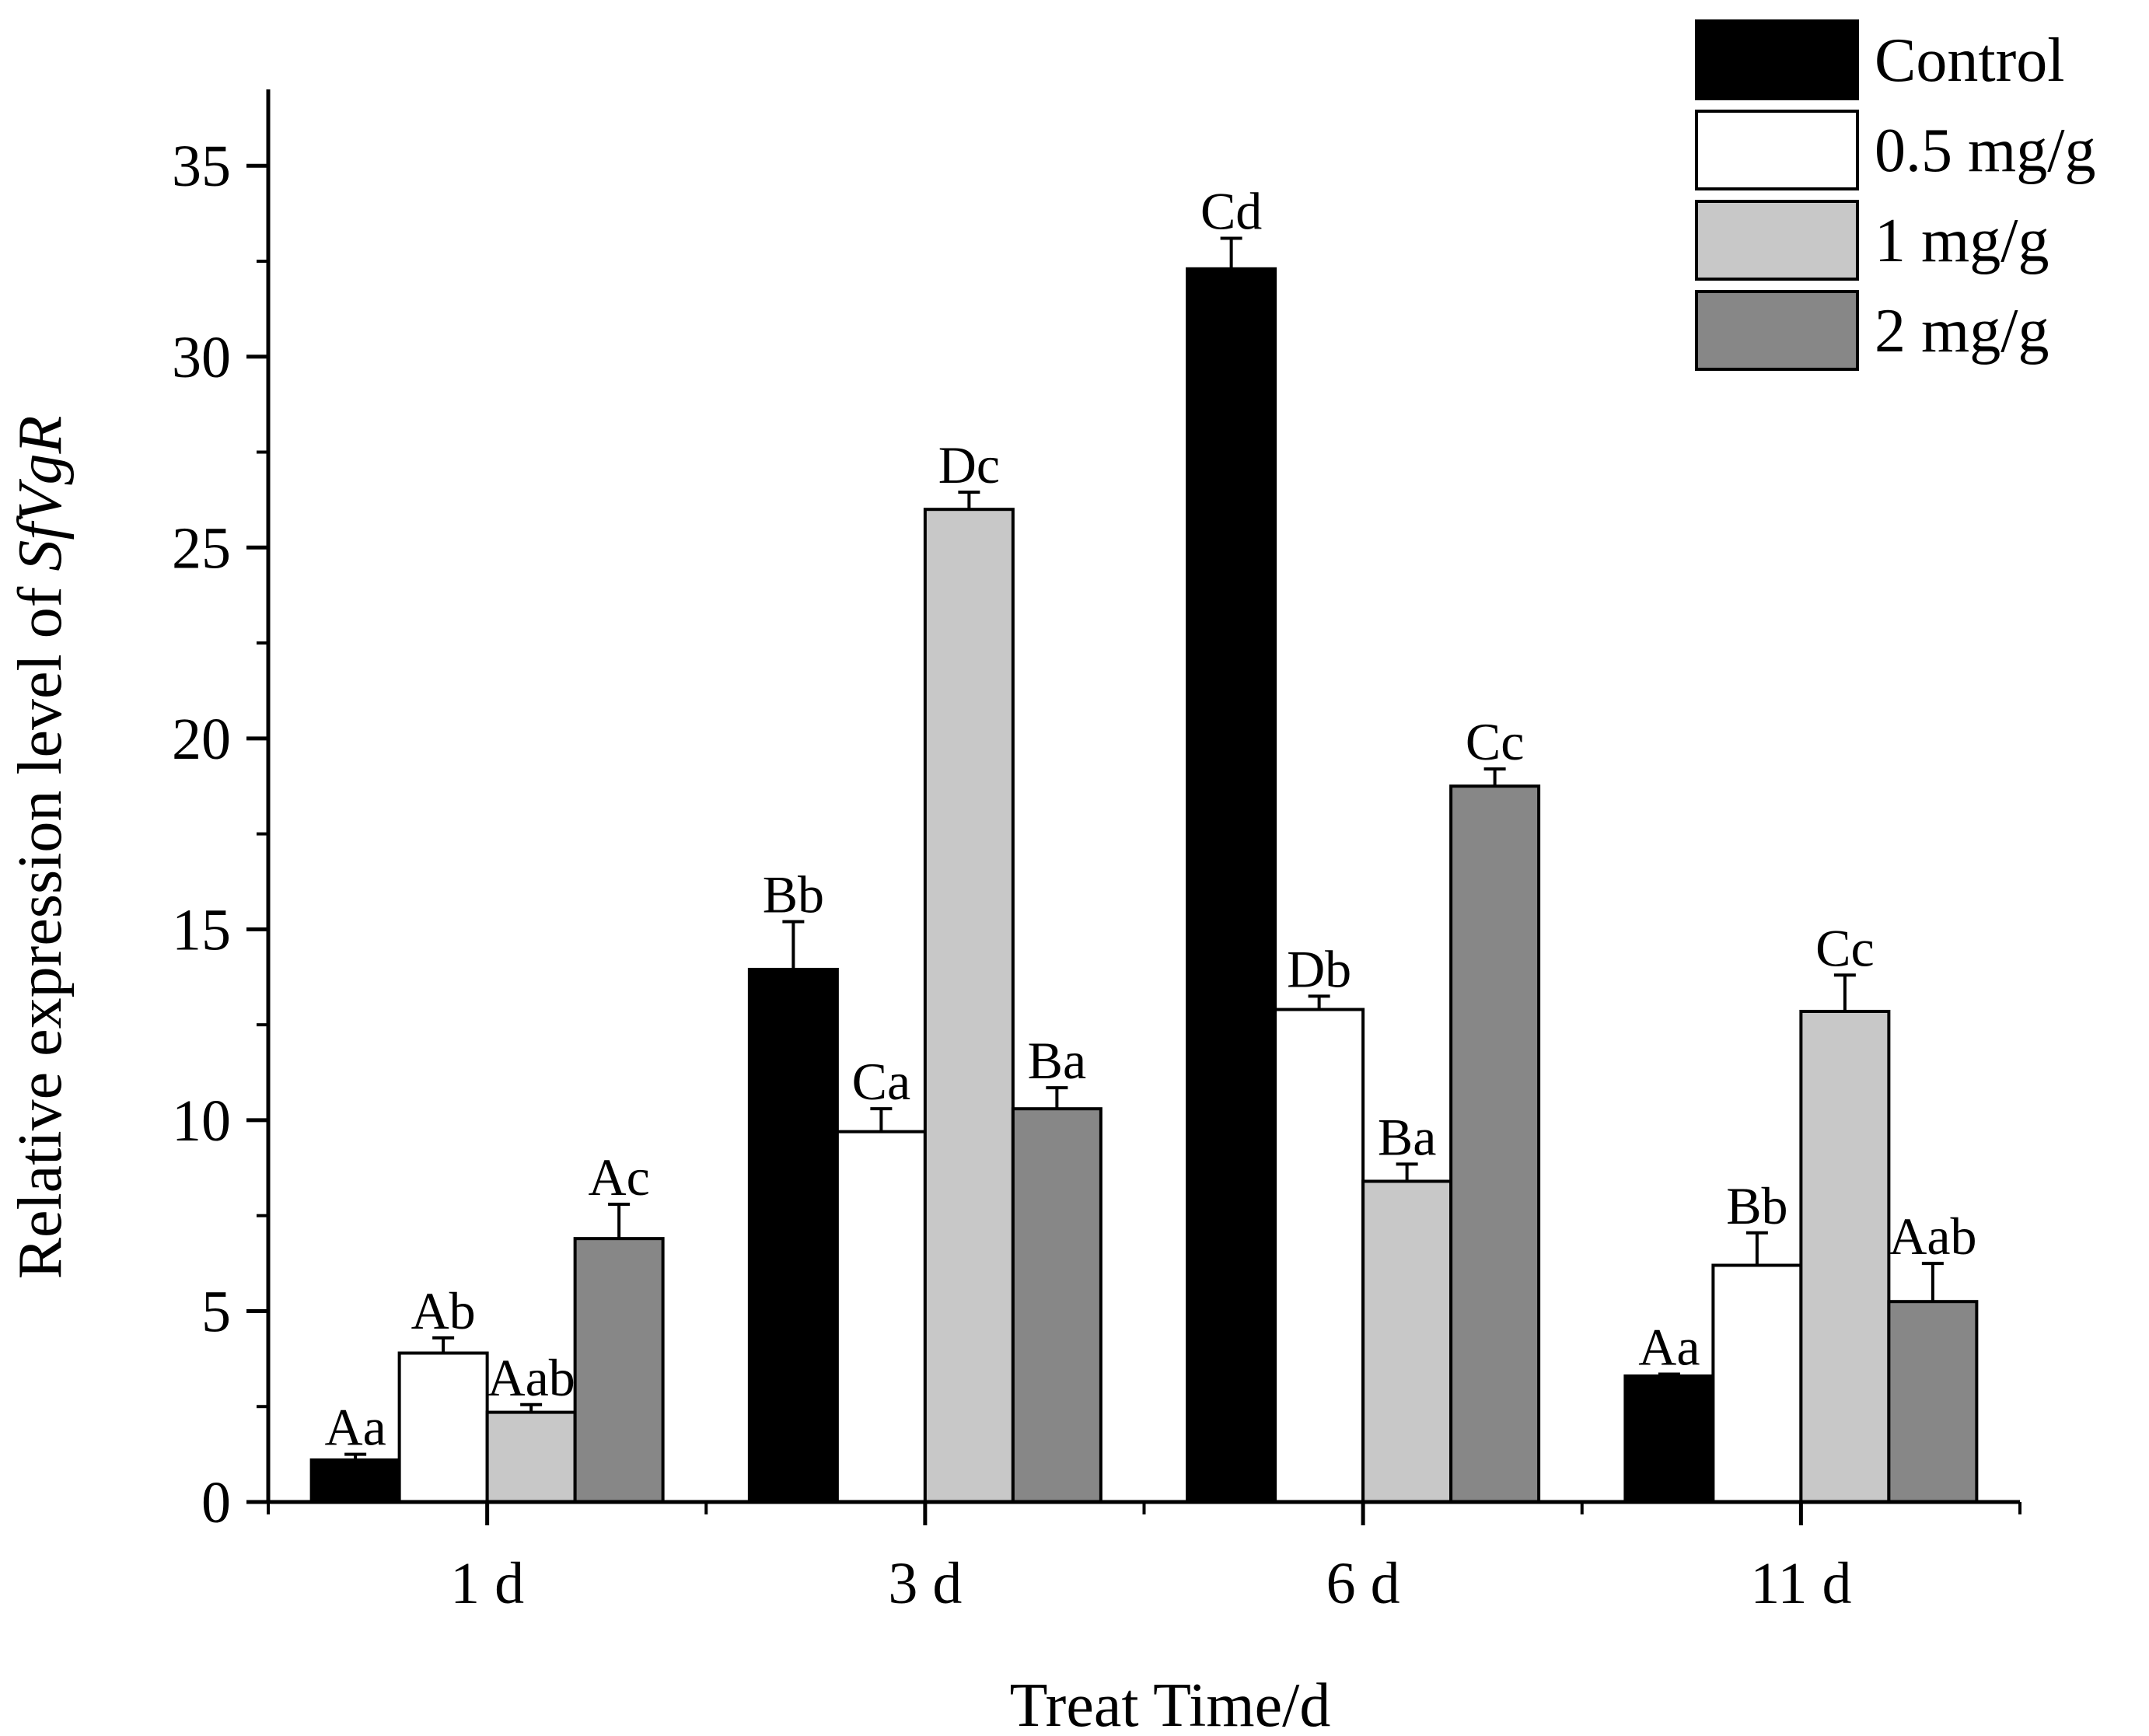  What do you see at coordinates (201, 739) in the screenshot?
I see `y-tick-label: 20` at bounding box center [201, 739].